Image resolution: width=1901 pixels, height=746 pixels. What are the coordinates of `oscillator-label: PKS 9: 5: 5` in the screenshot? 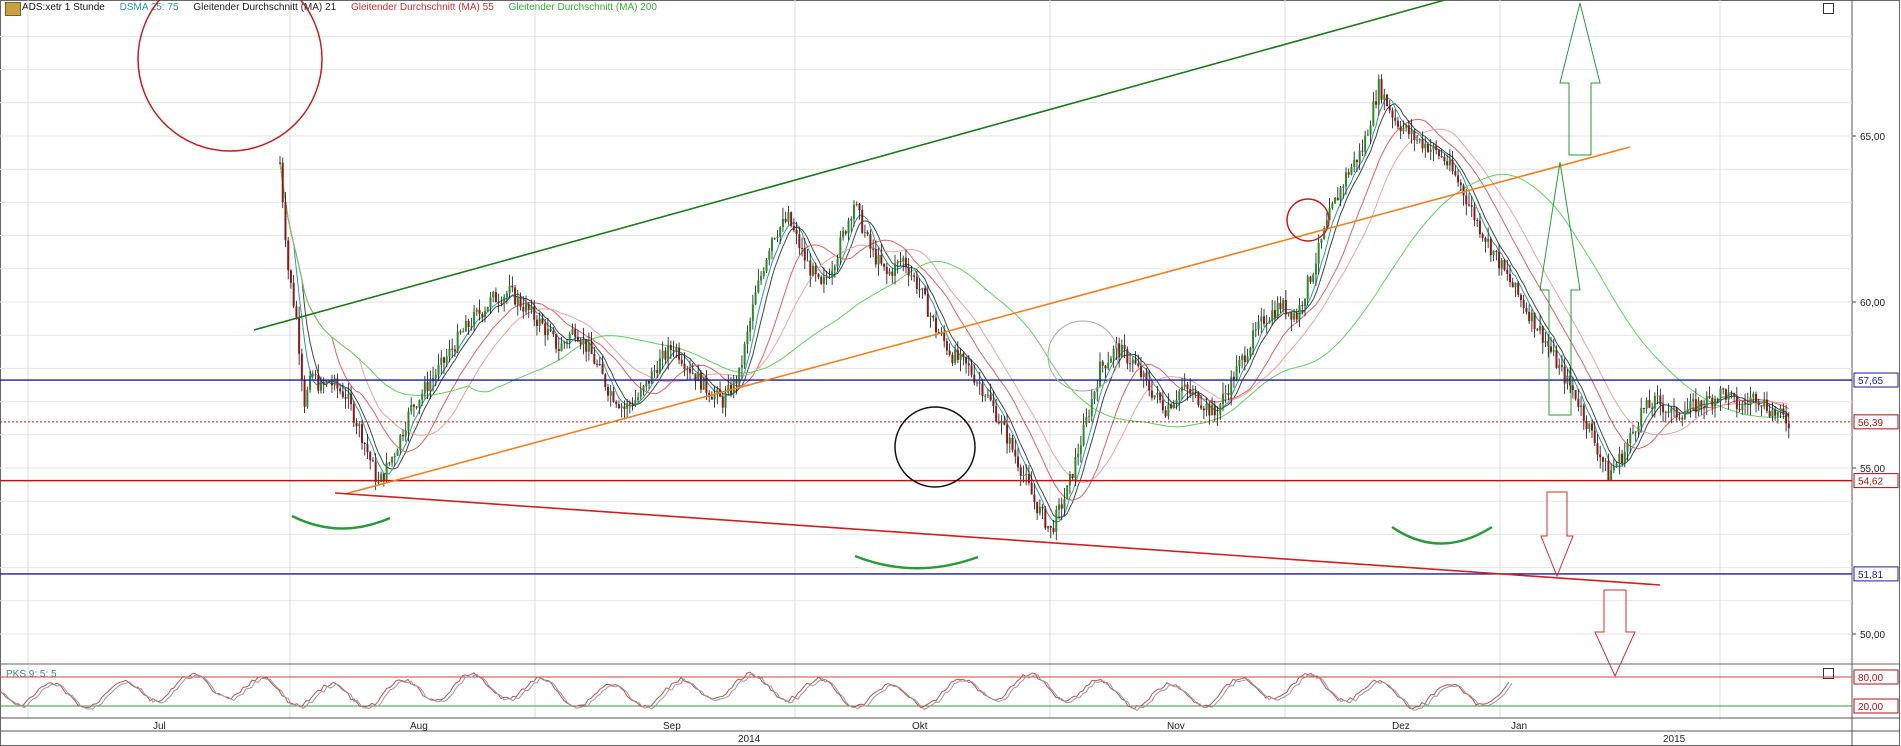 It's located at (31, 674).